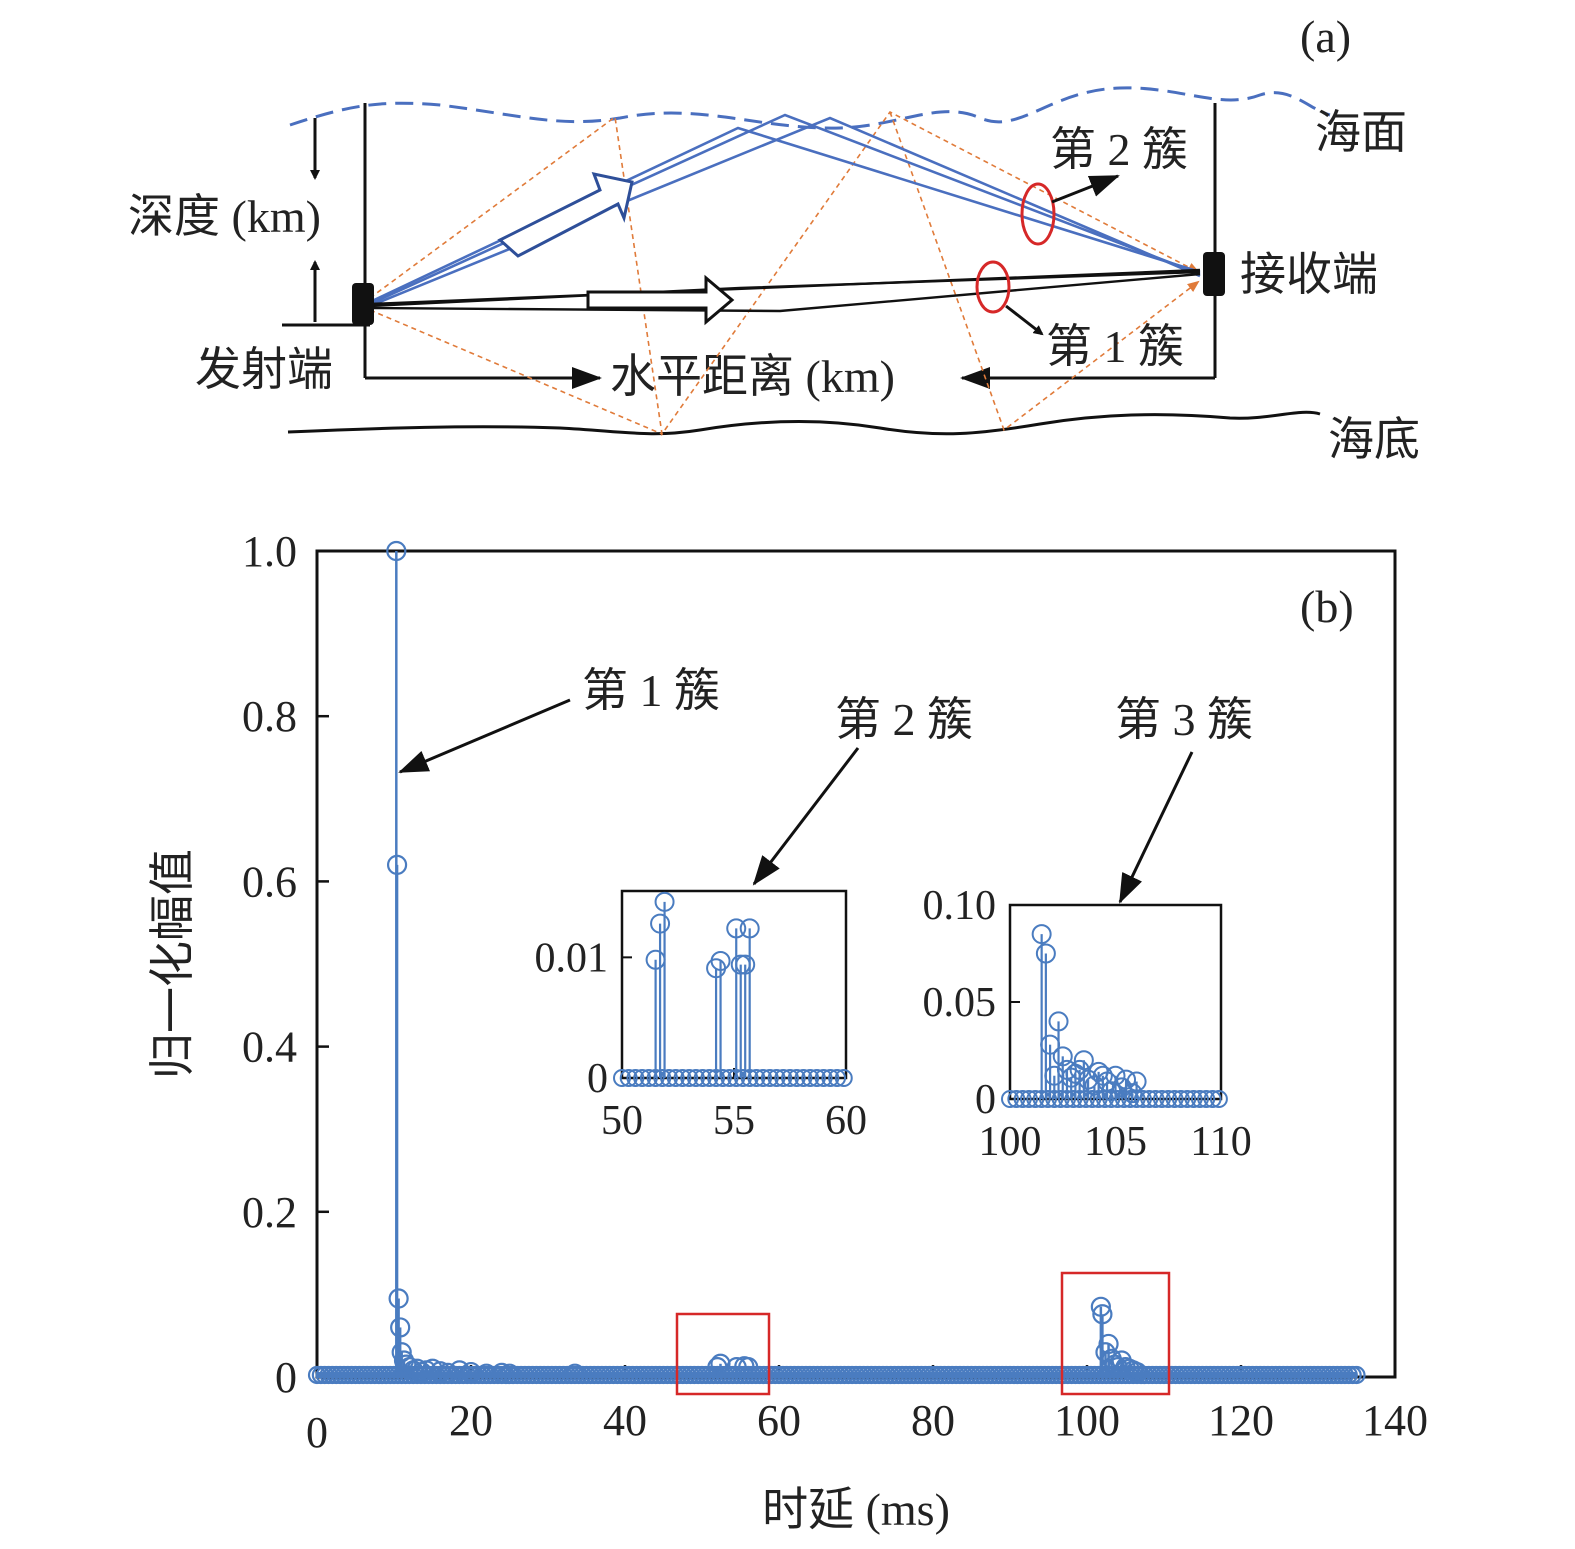 The height and width of the screenshot is (1549, 1575). Describe the element at coordinates (1156, 827) in the screenshot. I see `annotation-cluster3-arrow` at that location.